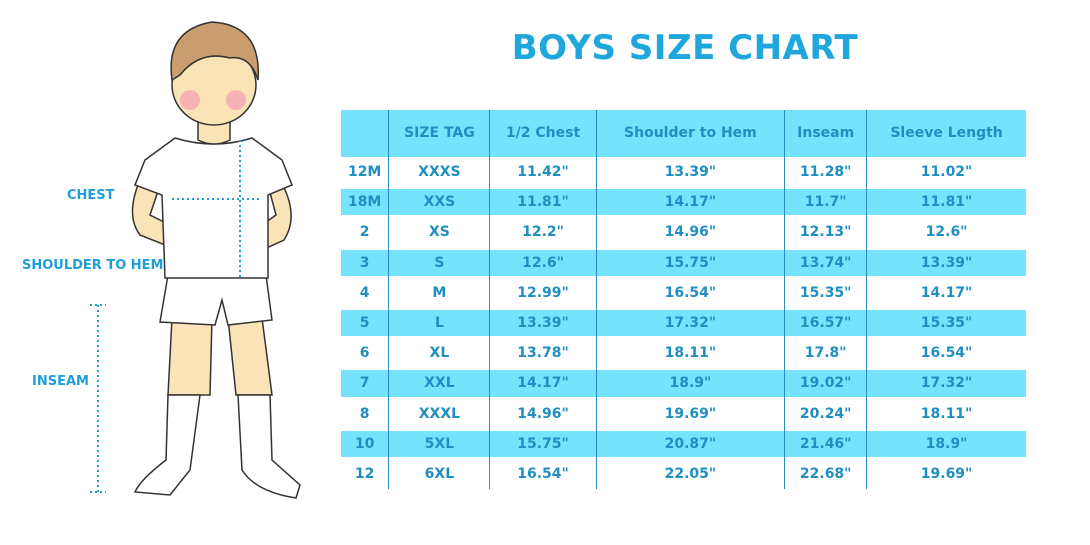 The width and height of the screenshot is (1090, 545). What do you see at coordinates (685, 48) in the screenshot?
I see `page-title: BOYS SIZE CHART` at bounding box center [685, 48].